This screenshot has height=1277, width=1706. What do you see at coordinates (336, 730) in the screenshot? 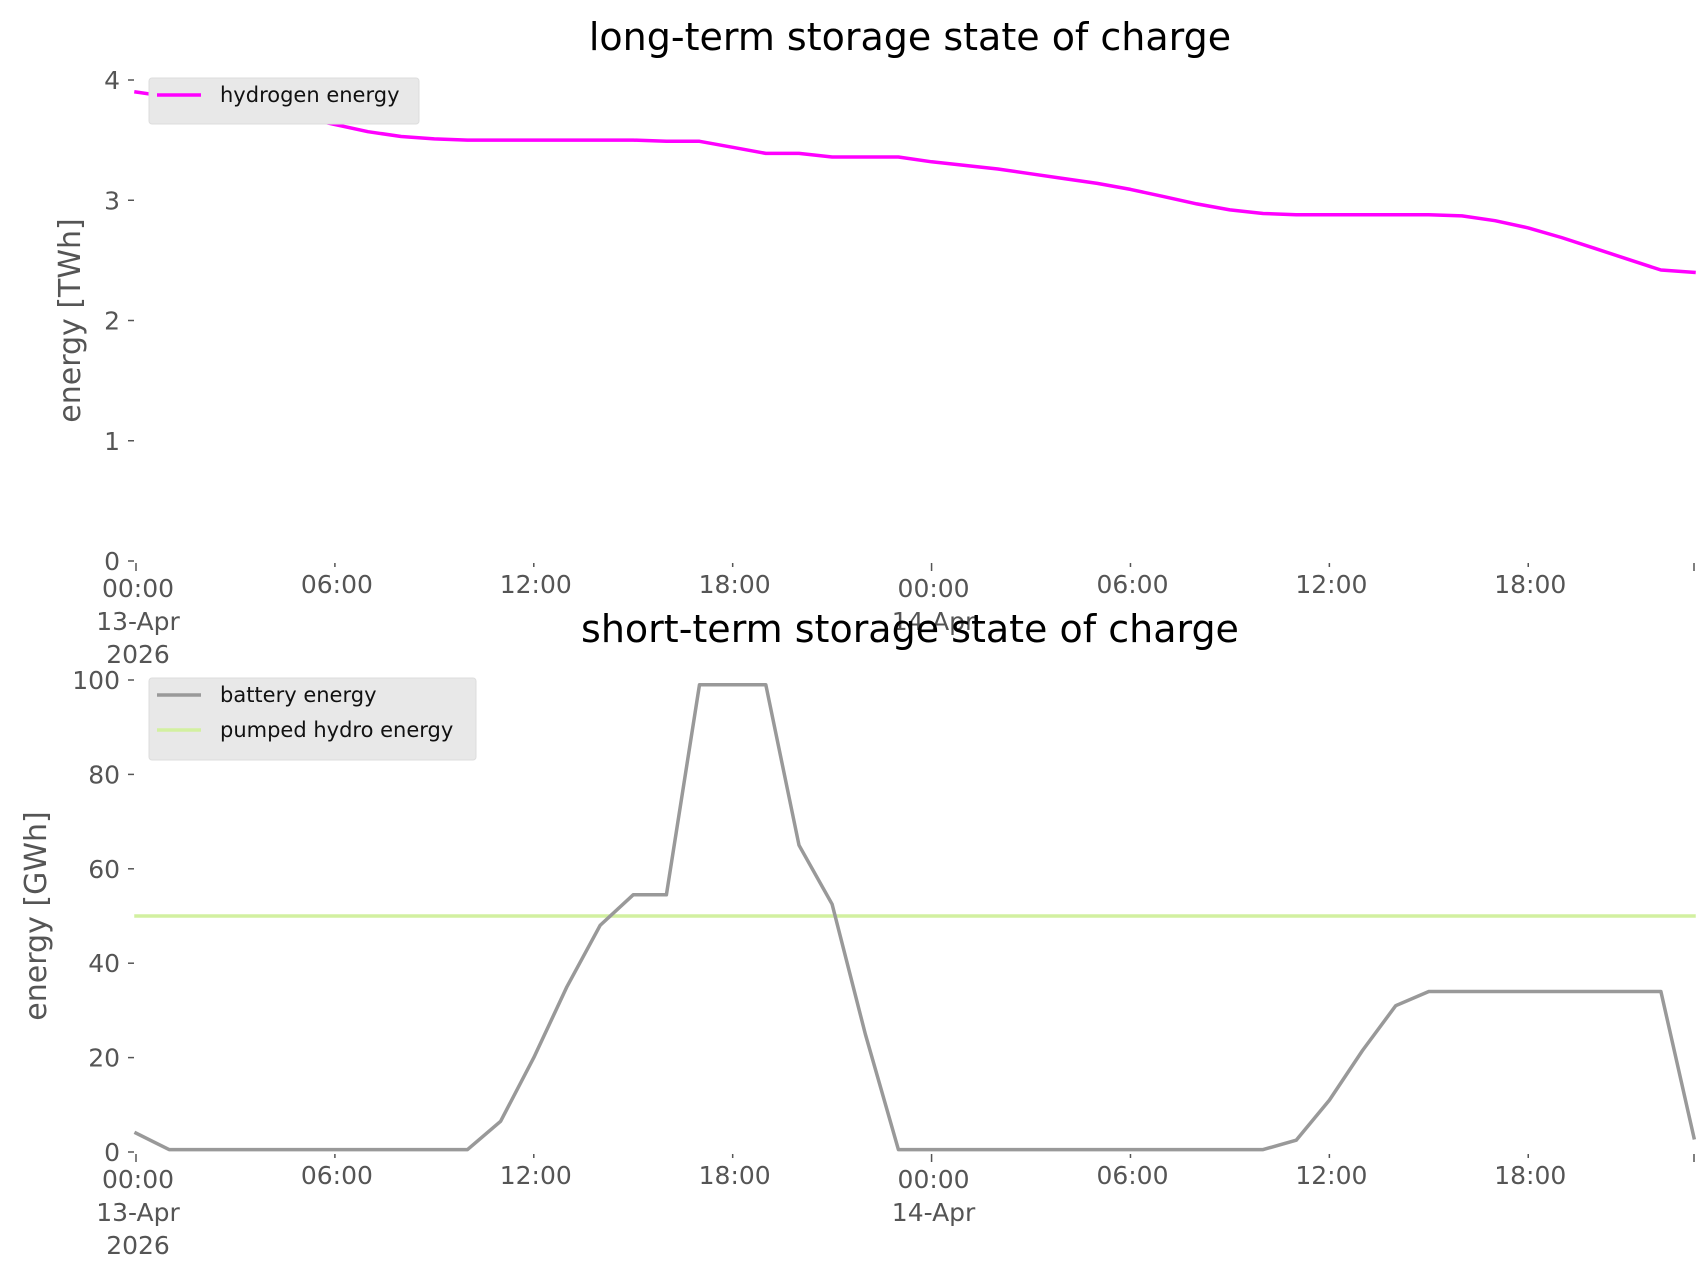
I see `legend-label: pumped hydro energy` at bounding box center [336, 730].